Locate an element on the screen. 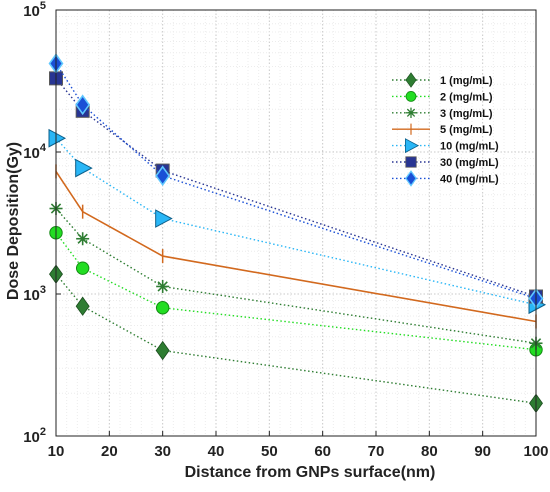 This screenshot has width=550, height=492. y-tick-exponent: 5 is located at coordinates (43, 6).